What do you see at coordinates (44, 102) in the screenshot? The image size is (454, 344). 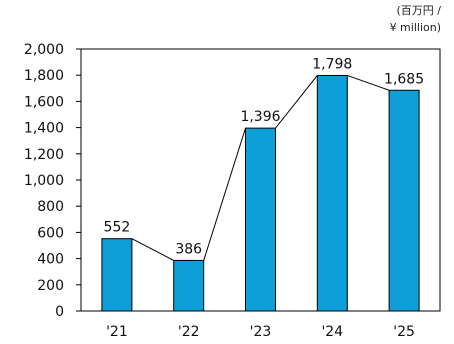 I see `y-tick-label: 1,600` at bounding box center [44, 102].